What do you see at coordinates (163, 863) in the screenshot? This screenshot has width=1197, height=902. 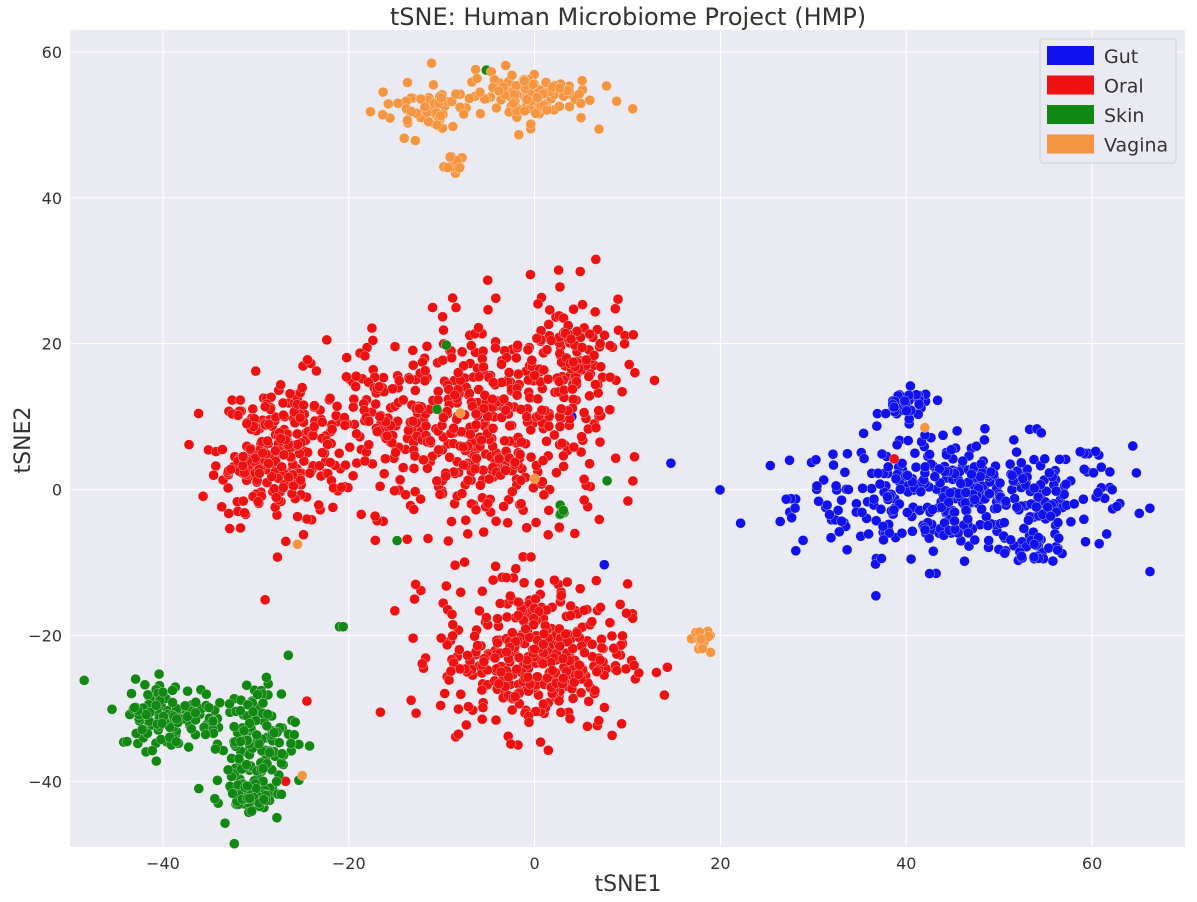 I see `x-tick-label: −40` at bounding box center [163, 863].